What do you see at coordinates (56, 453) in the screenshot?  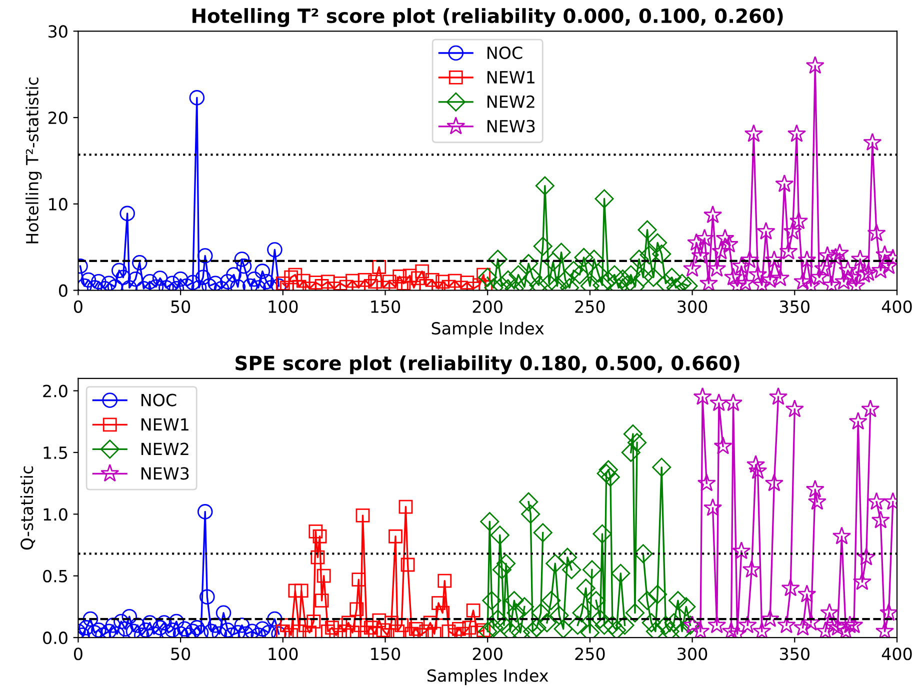 I see `y-tick-label: 1.5` at bounding box center [56, 453].